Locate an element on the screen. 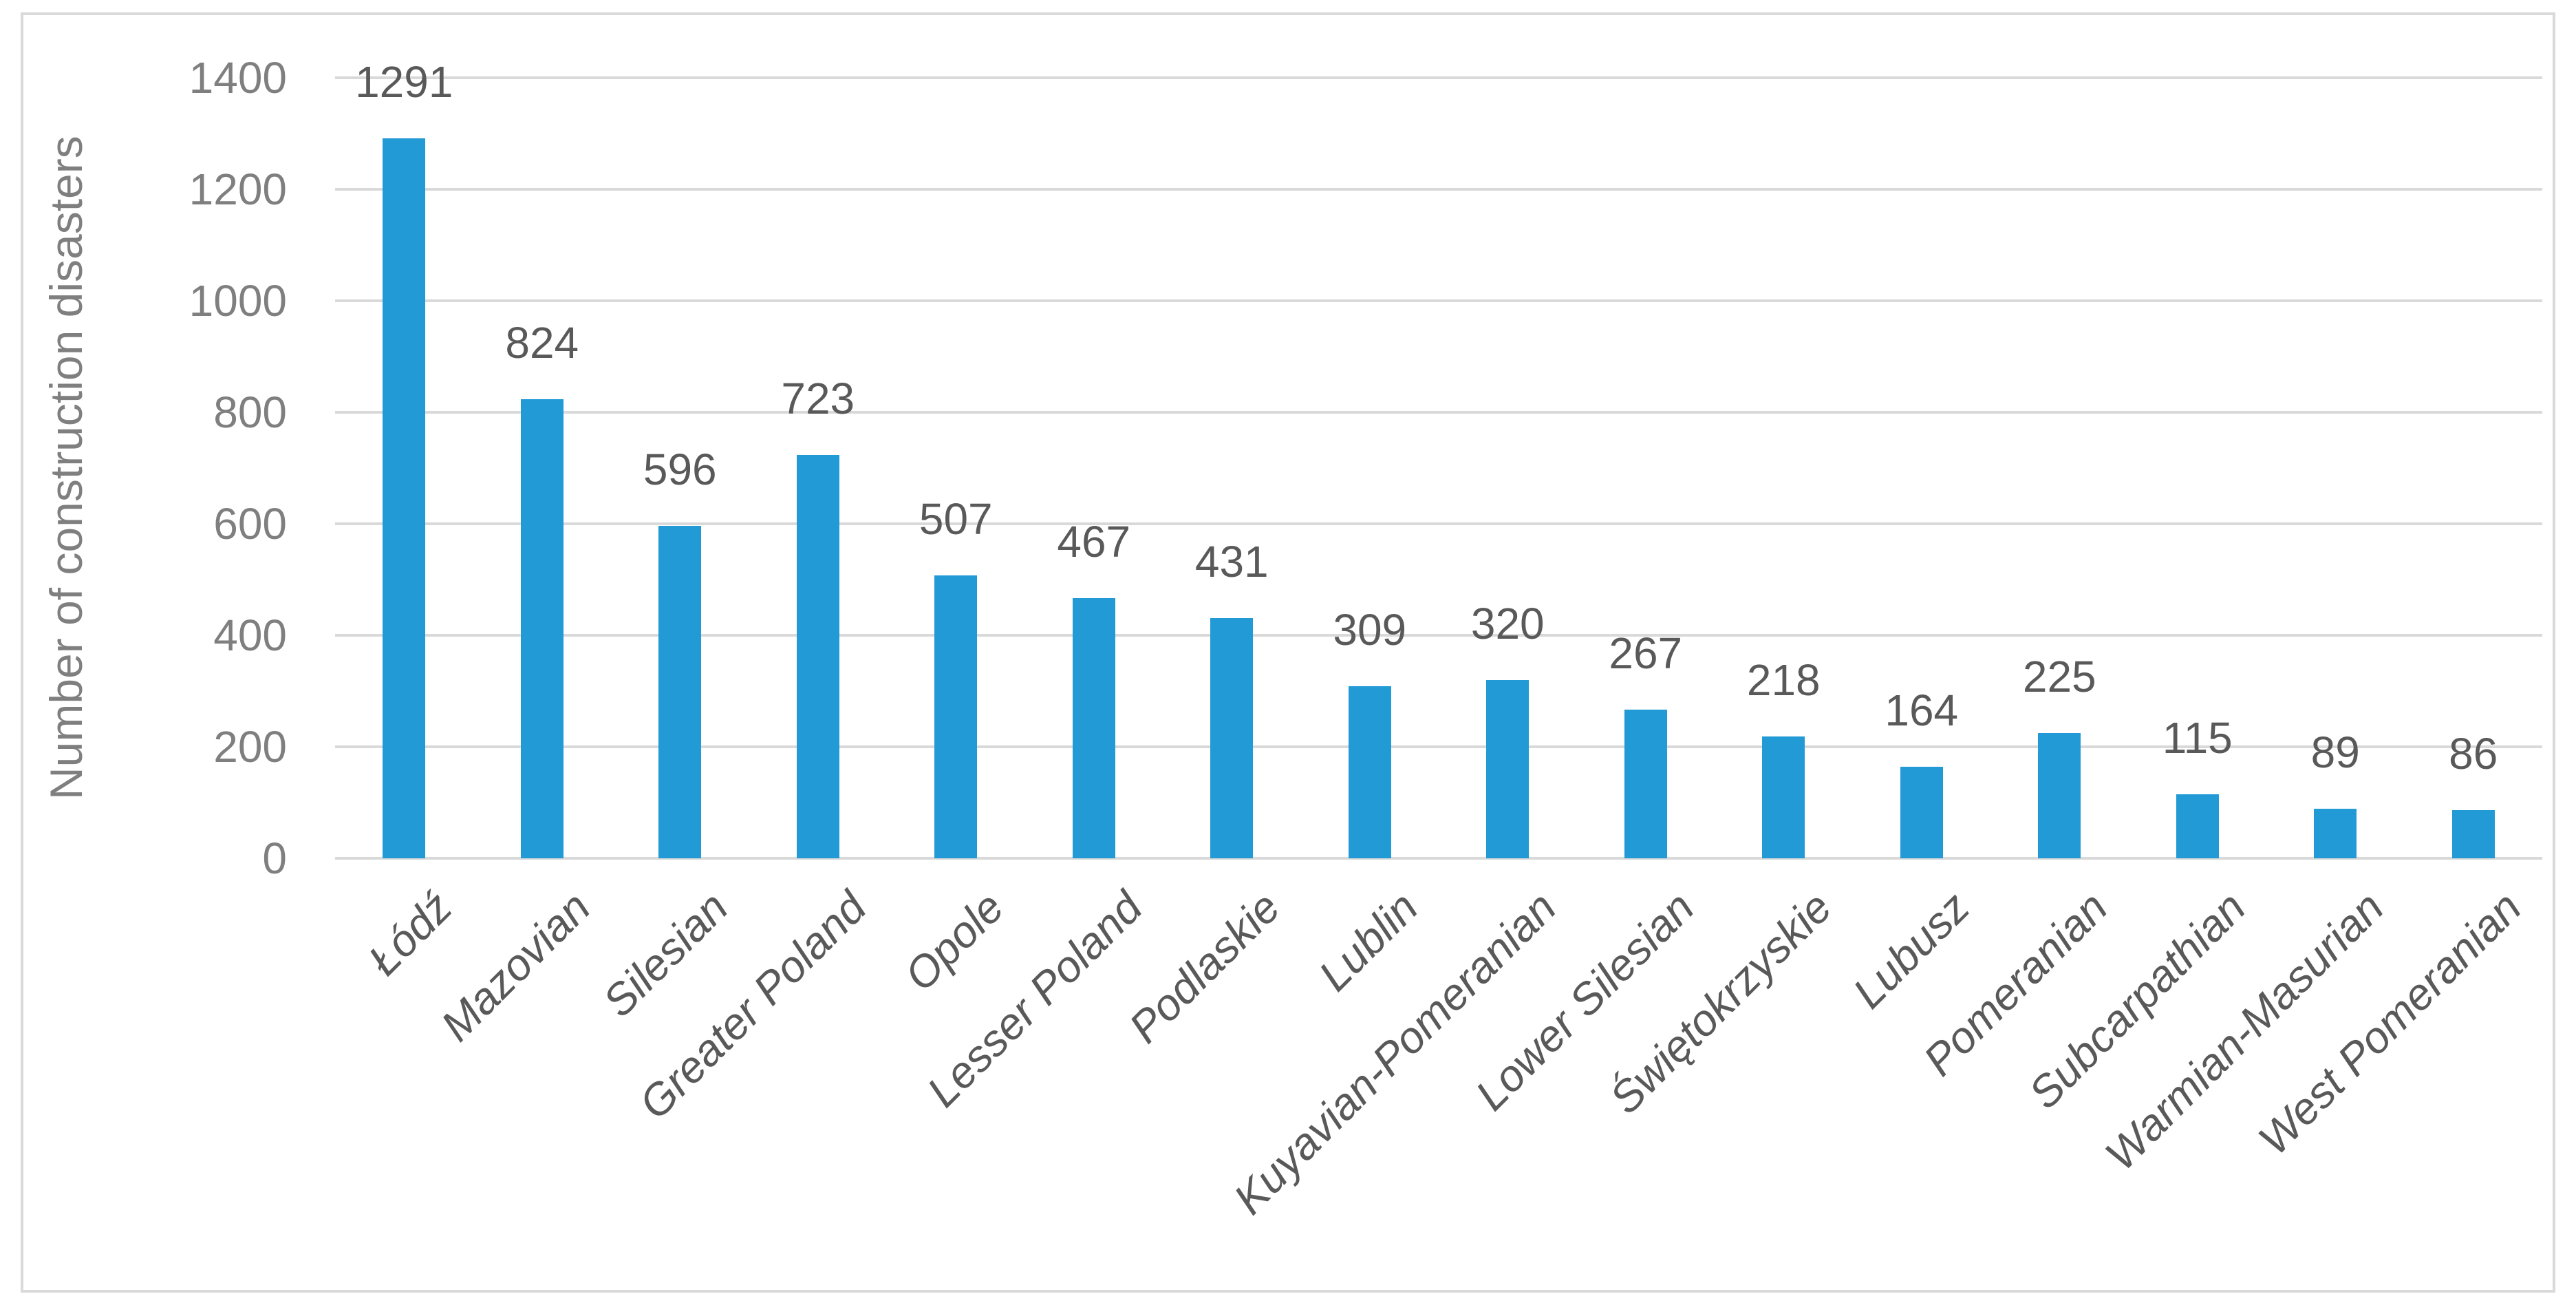 The width and height of the screenshot is (2576, 1305). bar-Subcarpathian is located at coordinates (2197, 826).